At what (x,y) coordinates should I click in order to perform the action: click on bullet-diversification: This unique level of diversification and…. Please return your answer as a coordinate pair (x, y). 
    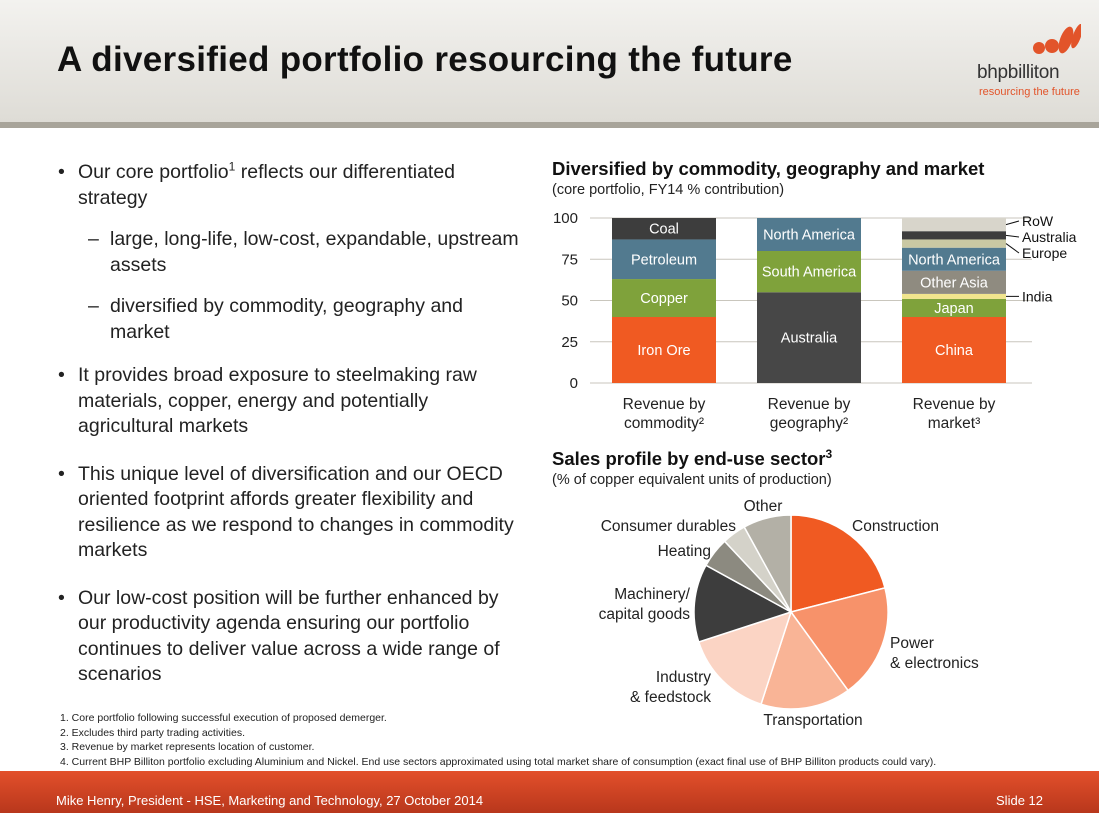
    Looking at the image, I should click on (291, 513).